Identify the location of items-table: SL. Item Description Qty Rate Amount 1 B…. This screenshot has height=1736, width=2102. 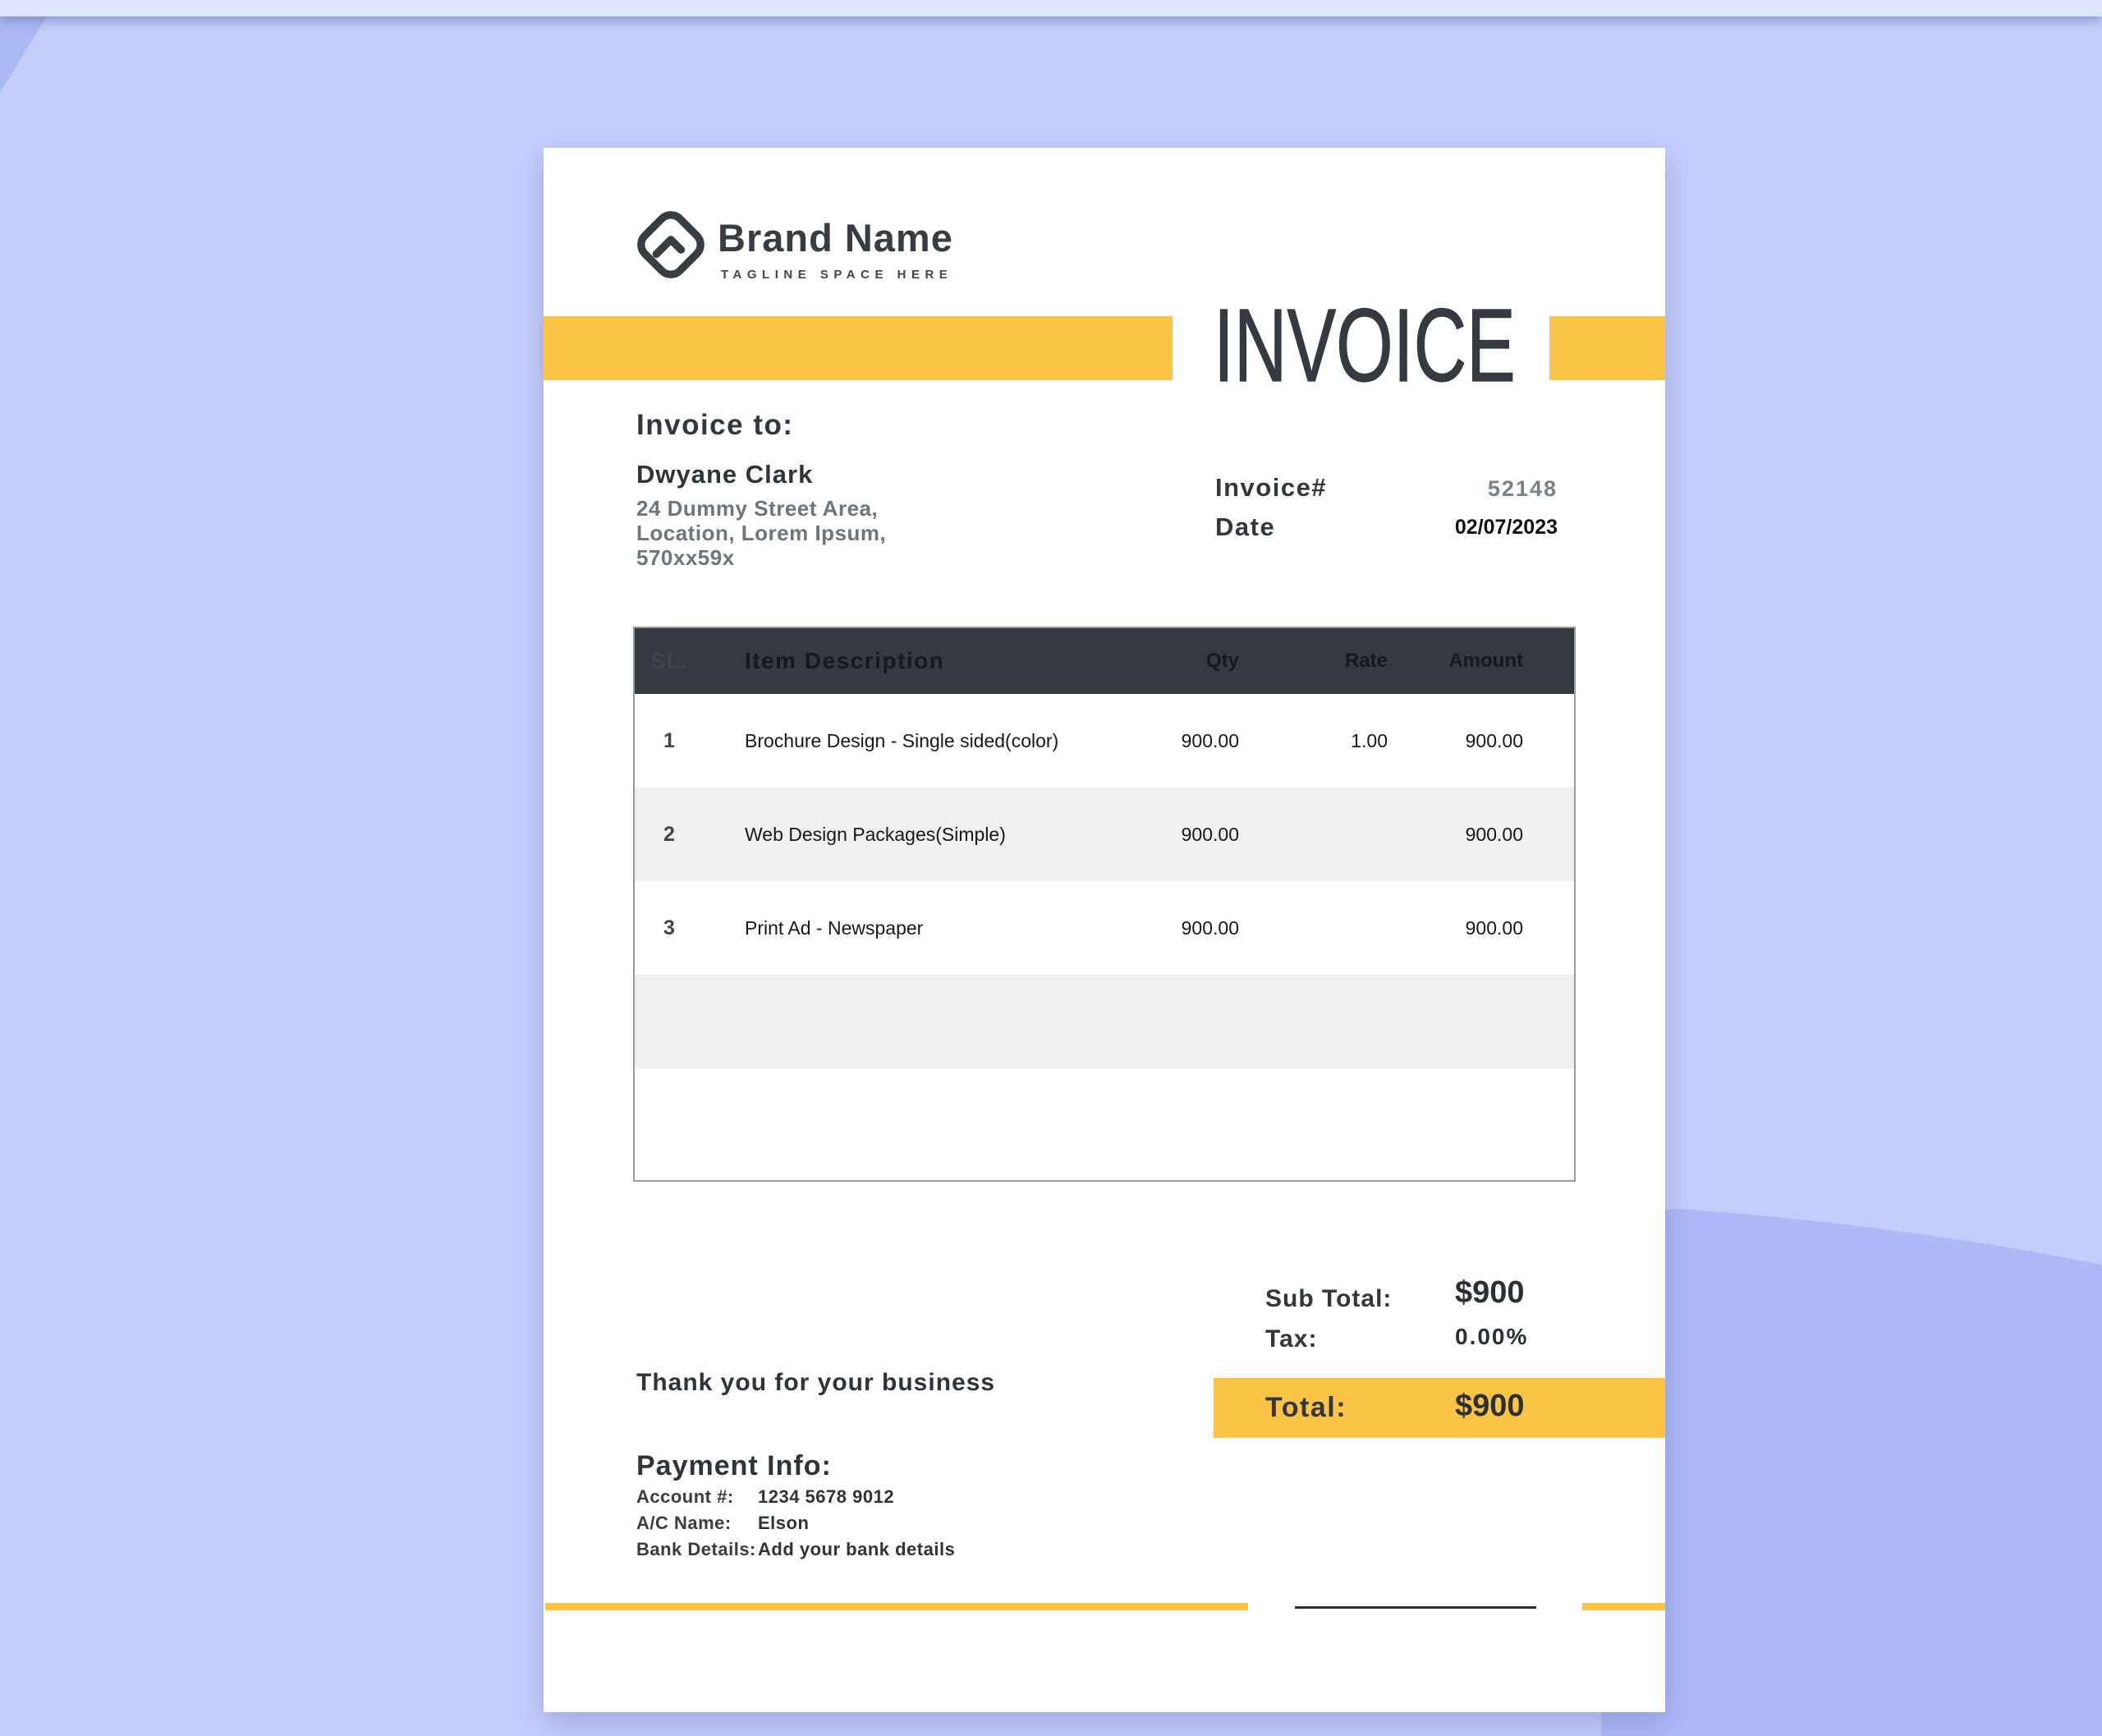
(1104, 904).